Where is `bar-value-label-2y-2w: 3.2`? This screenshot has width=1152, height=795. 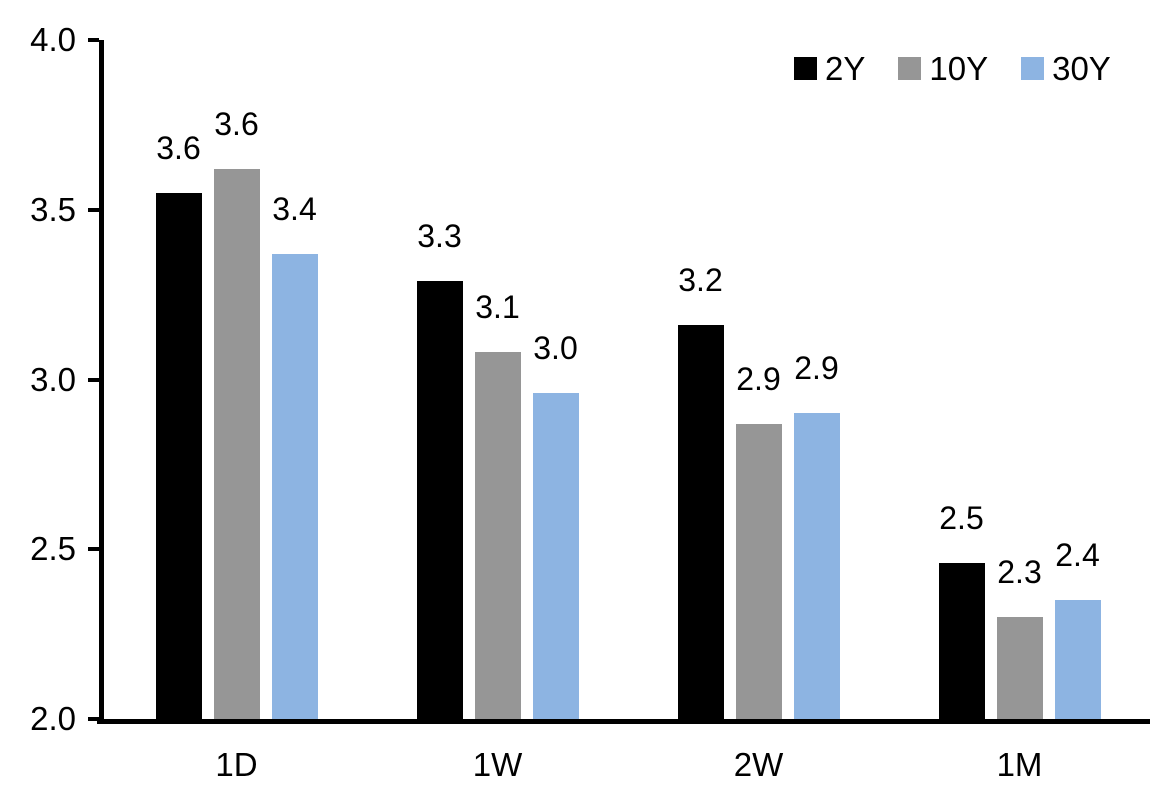
bar-value-label-2y-2w: 3.2 is located at coordinates (700, 280).